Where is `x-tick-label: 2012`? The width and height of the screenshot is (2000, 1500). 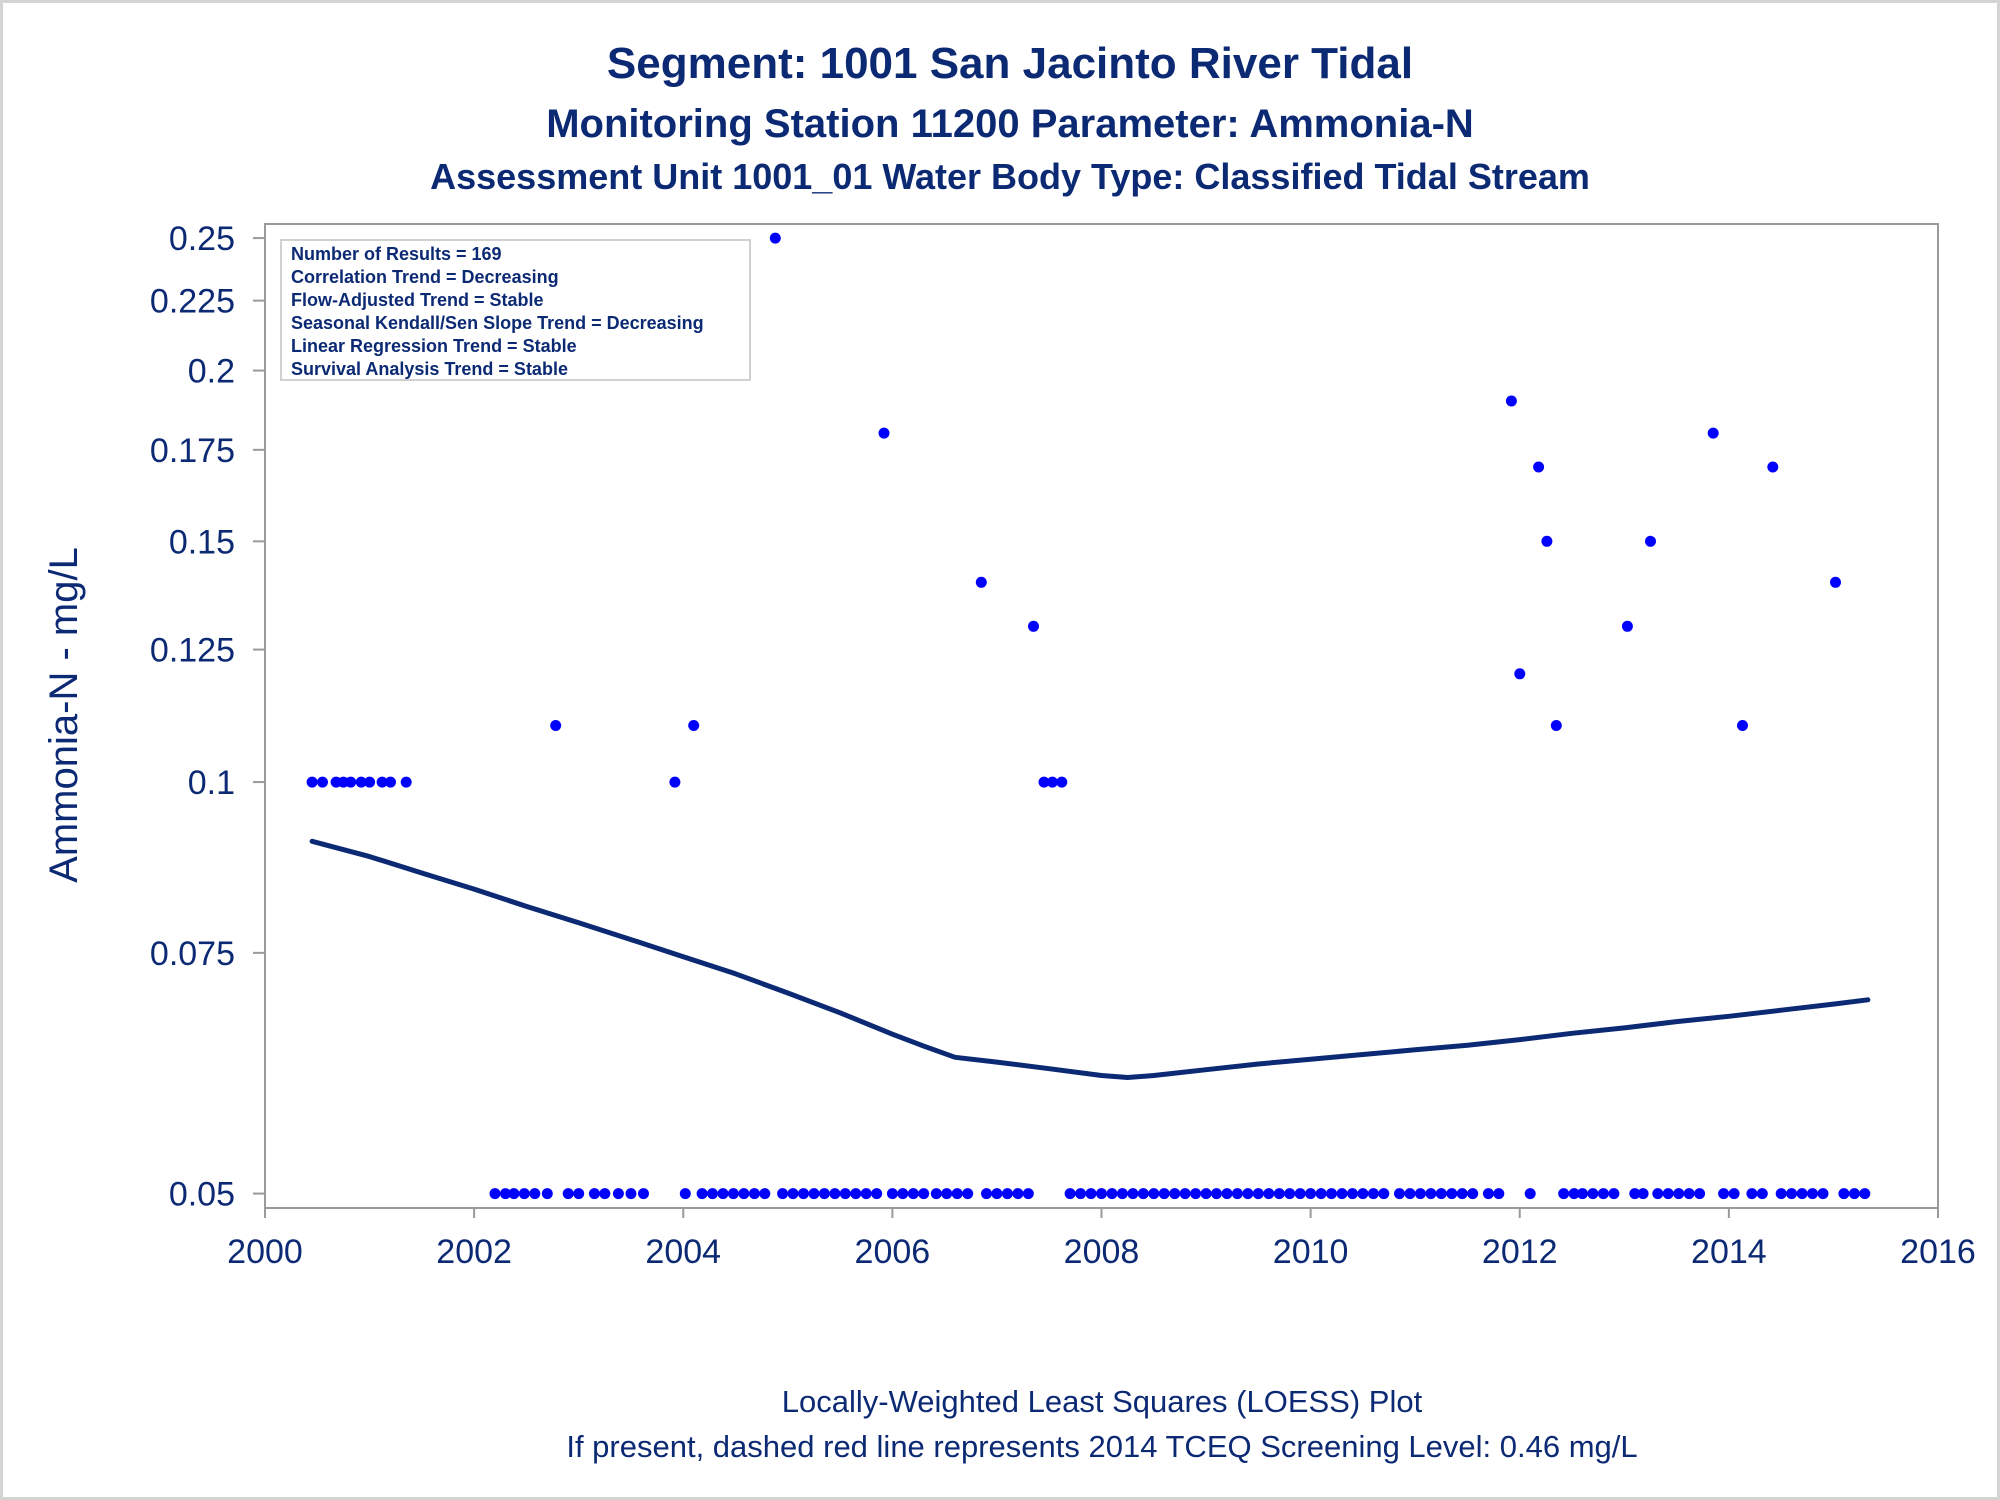 x-tick-label: 2012 is located at coordinates (1520, 1252).